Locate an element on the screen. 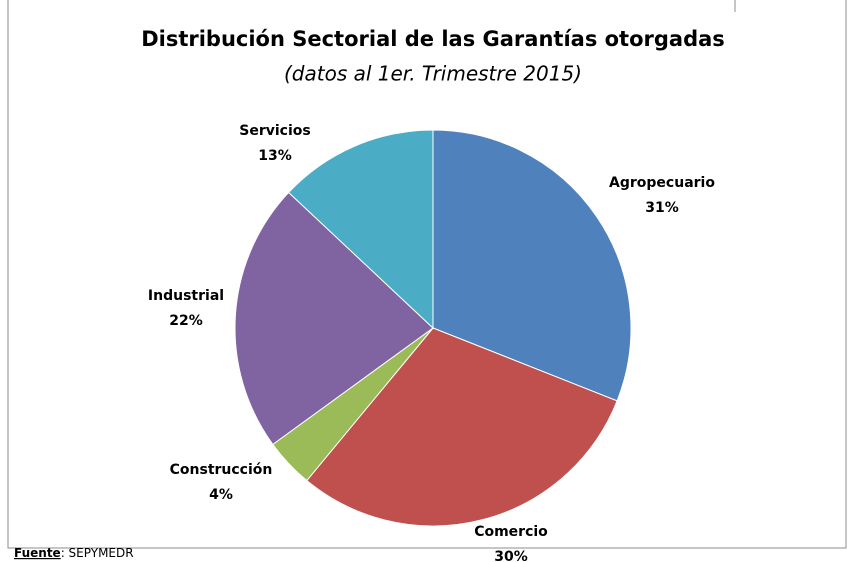 The image size is (854, 562). slice-value-label: 22% is located at coordinates (186, 321).